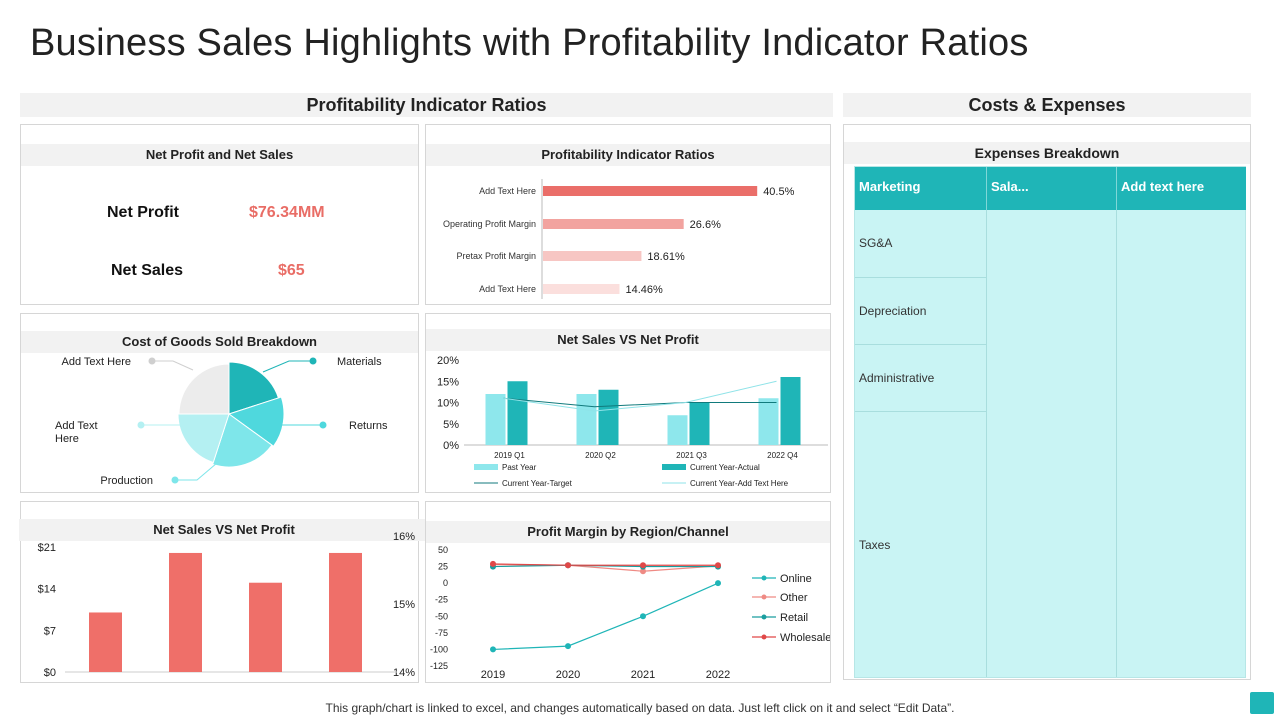  Describe the element at coordinates (600, 455) in the screenshot. I see `combo-x-tick: 2020 Q2` at that location.